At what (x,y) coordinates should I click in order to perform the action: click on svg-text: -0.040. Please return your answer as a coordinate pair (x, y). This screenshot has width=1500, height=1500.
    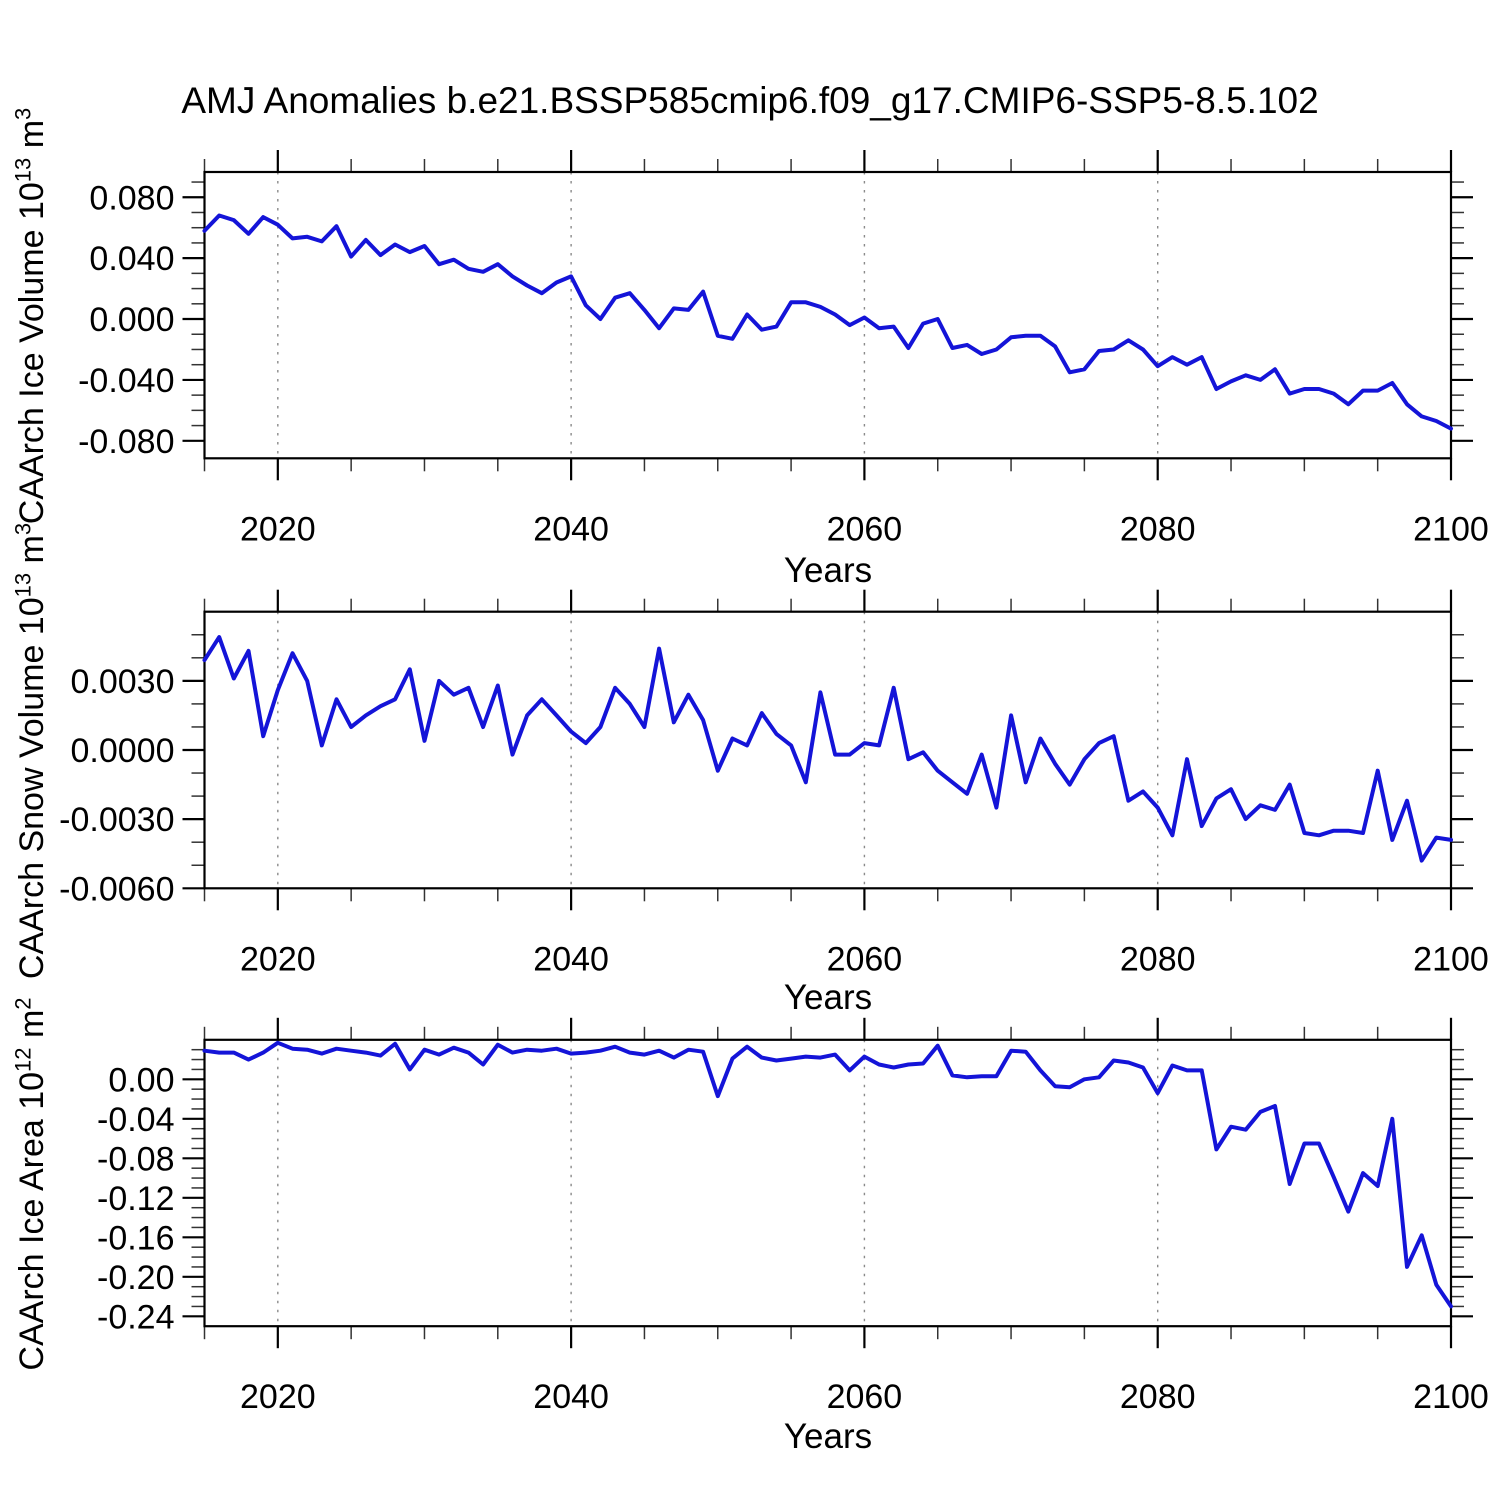
    Looking at the image, I should click on (126, 381).